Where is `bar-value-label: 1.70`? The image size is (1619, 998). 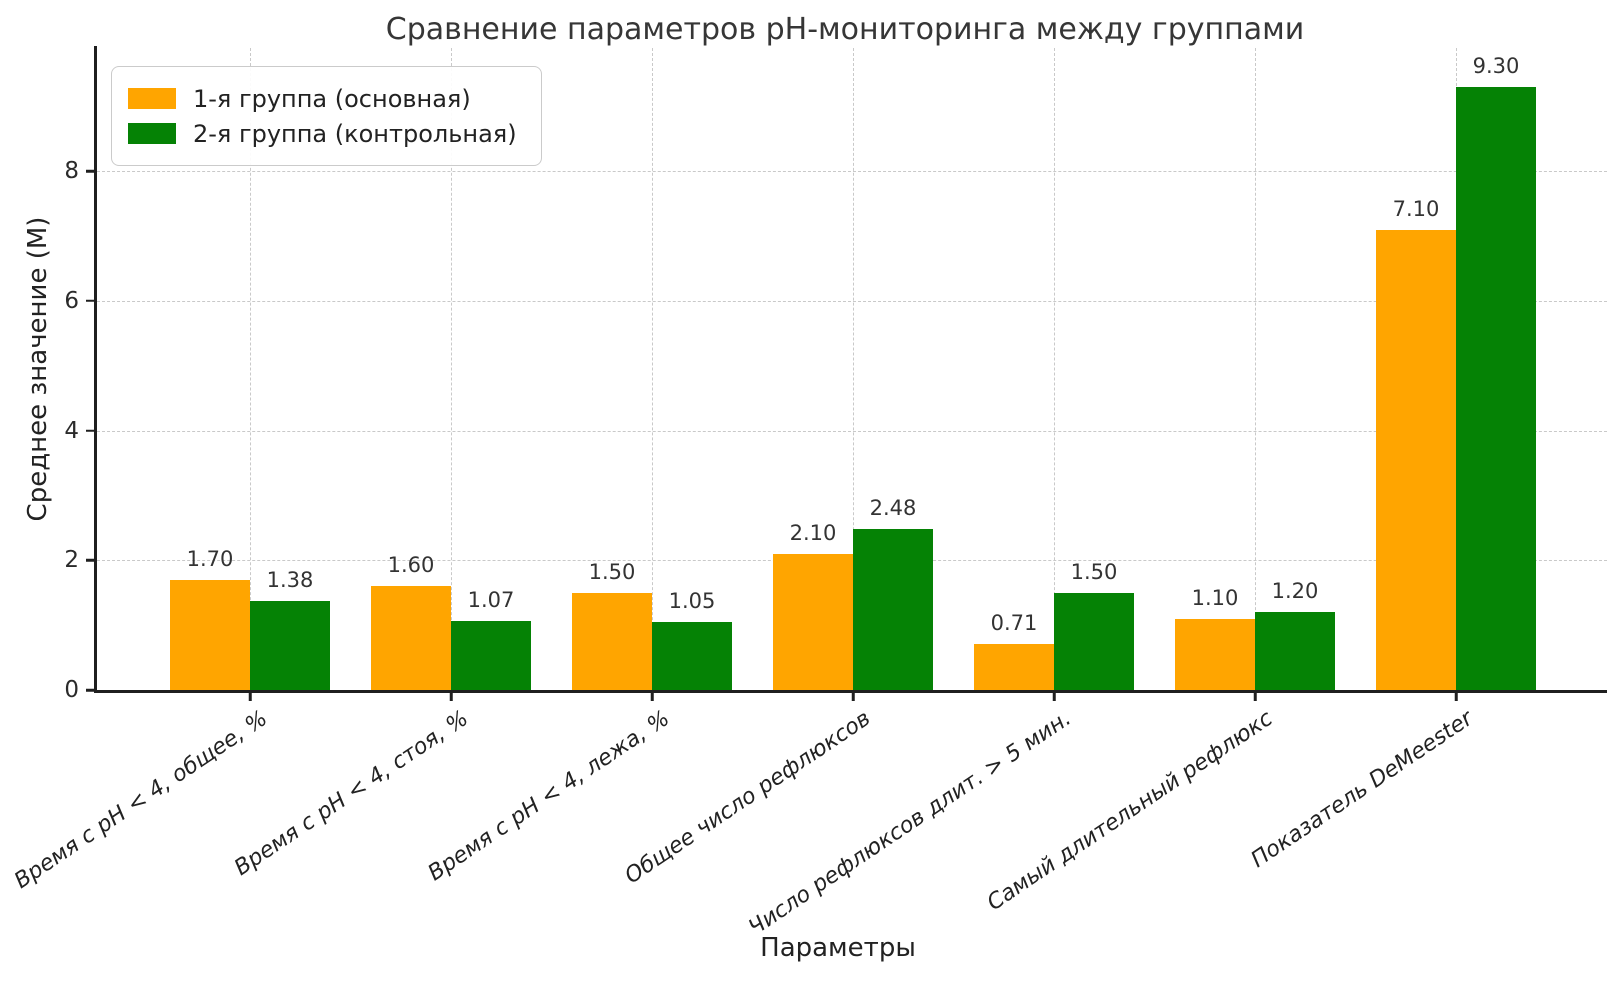 bar-value-label: 1.70 is located at coordinates (210, 558).